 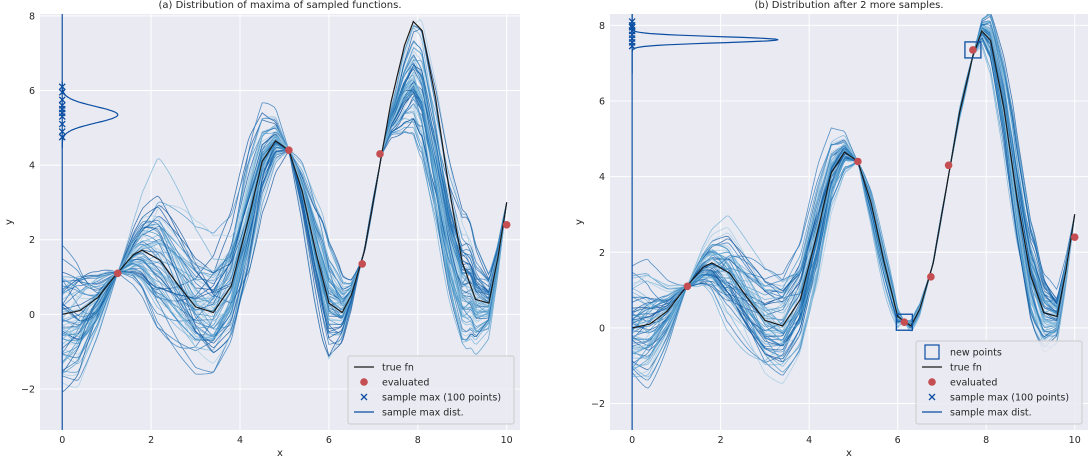 What do you see at coordinates (848, 5) in the screenshot?
I see `chart-title: (b) Distribution after 2 more samples.` at bounding box center [848, 5].